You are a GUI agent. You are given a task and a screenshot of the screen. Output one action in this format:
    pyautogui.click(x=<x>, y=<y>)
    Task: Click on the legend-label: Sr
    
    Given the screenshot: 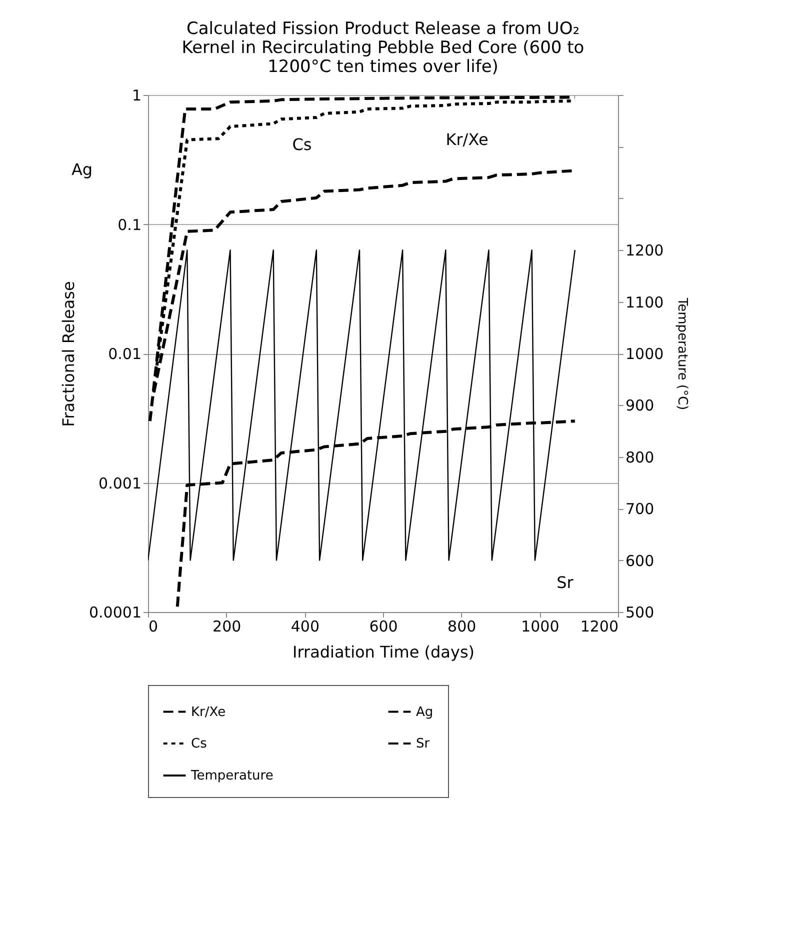 What is the action you would take?
    pyautogui.click(x=423, y=744)
    